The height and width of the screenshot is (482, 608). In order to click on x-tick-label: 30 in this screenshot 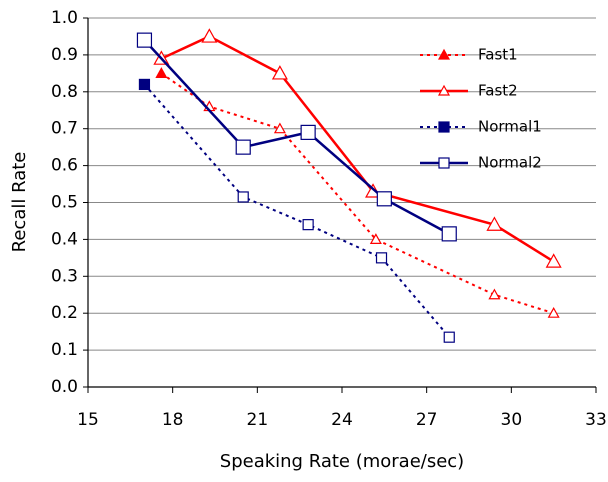, I will do `click(512, 420)`.